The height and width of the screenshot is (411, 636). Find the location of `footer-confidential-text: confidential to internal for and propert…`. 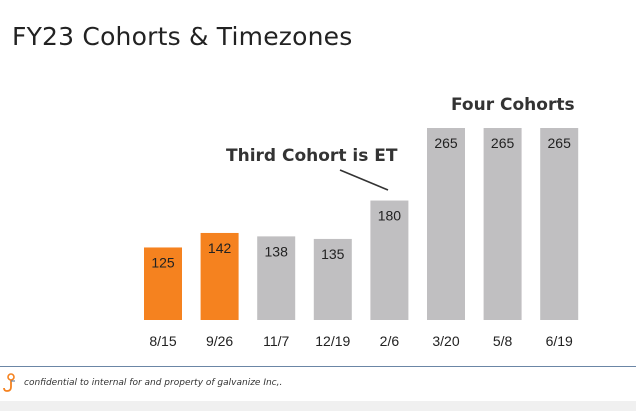

footer-confidential-text: confidential to internal for and propert… is located at coordinates (153, 383).